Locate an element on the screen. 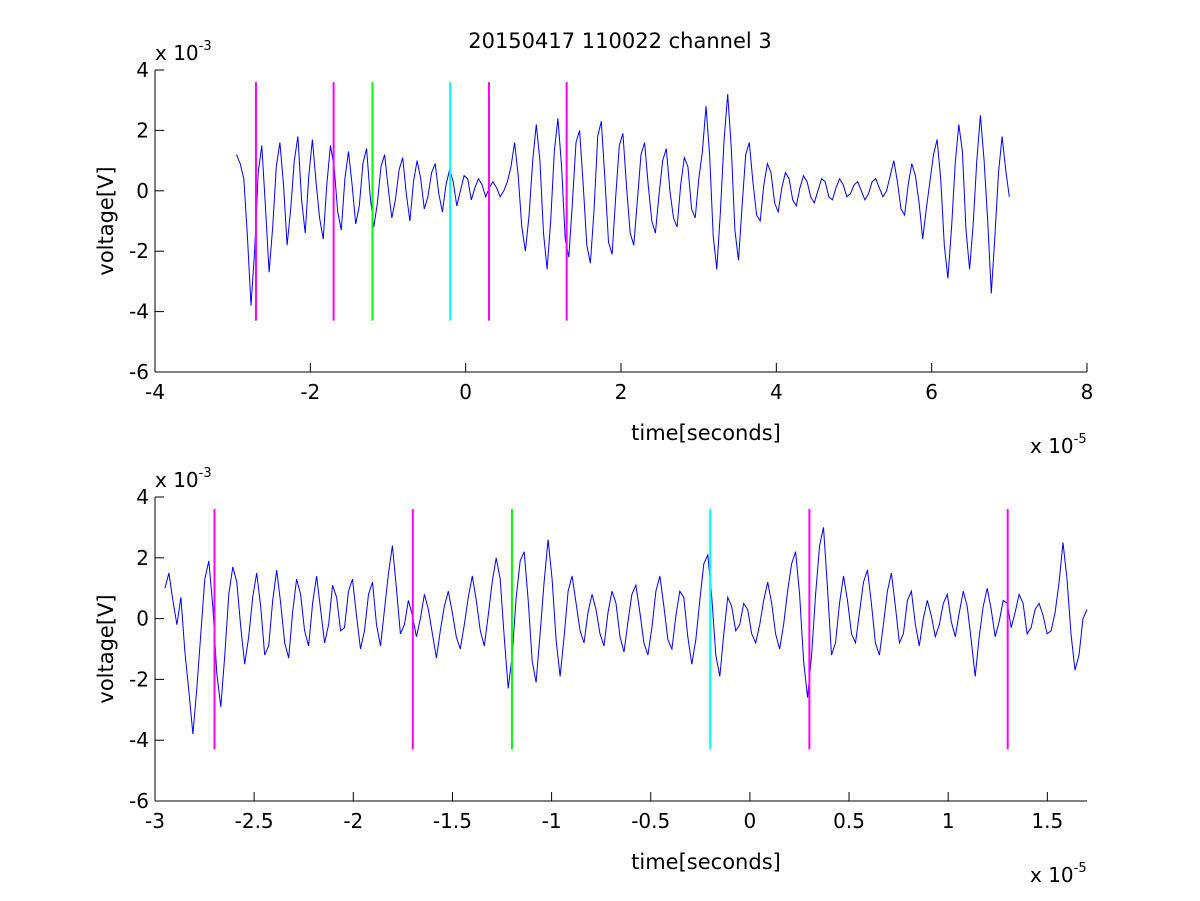 The height and width of the screenshot is (901, 1200). top-x-tick-label: 8 is located at coordinates (1087, 392).